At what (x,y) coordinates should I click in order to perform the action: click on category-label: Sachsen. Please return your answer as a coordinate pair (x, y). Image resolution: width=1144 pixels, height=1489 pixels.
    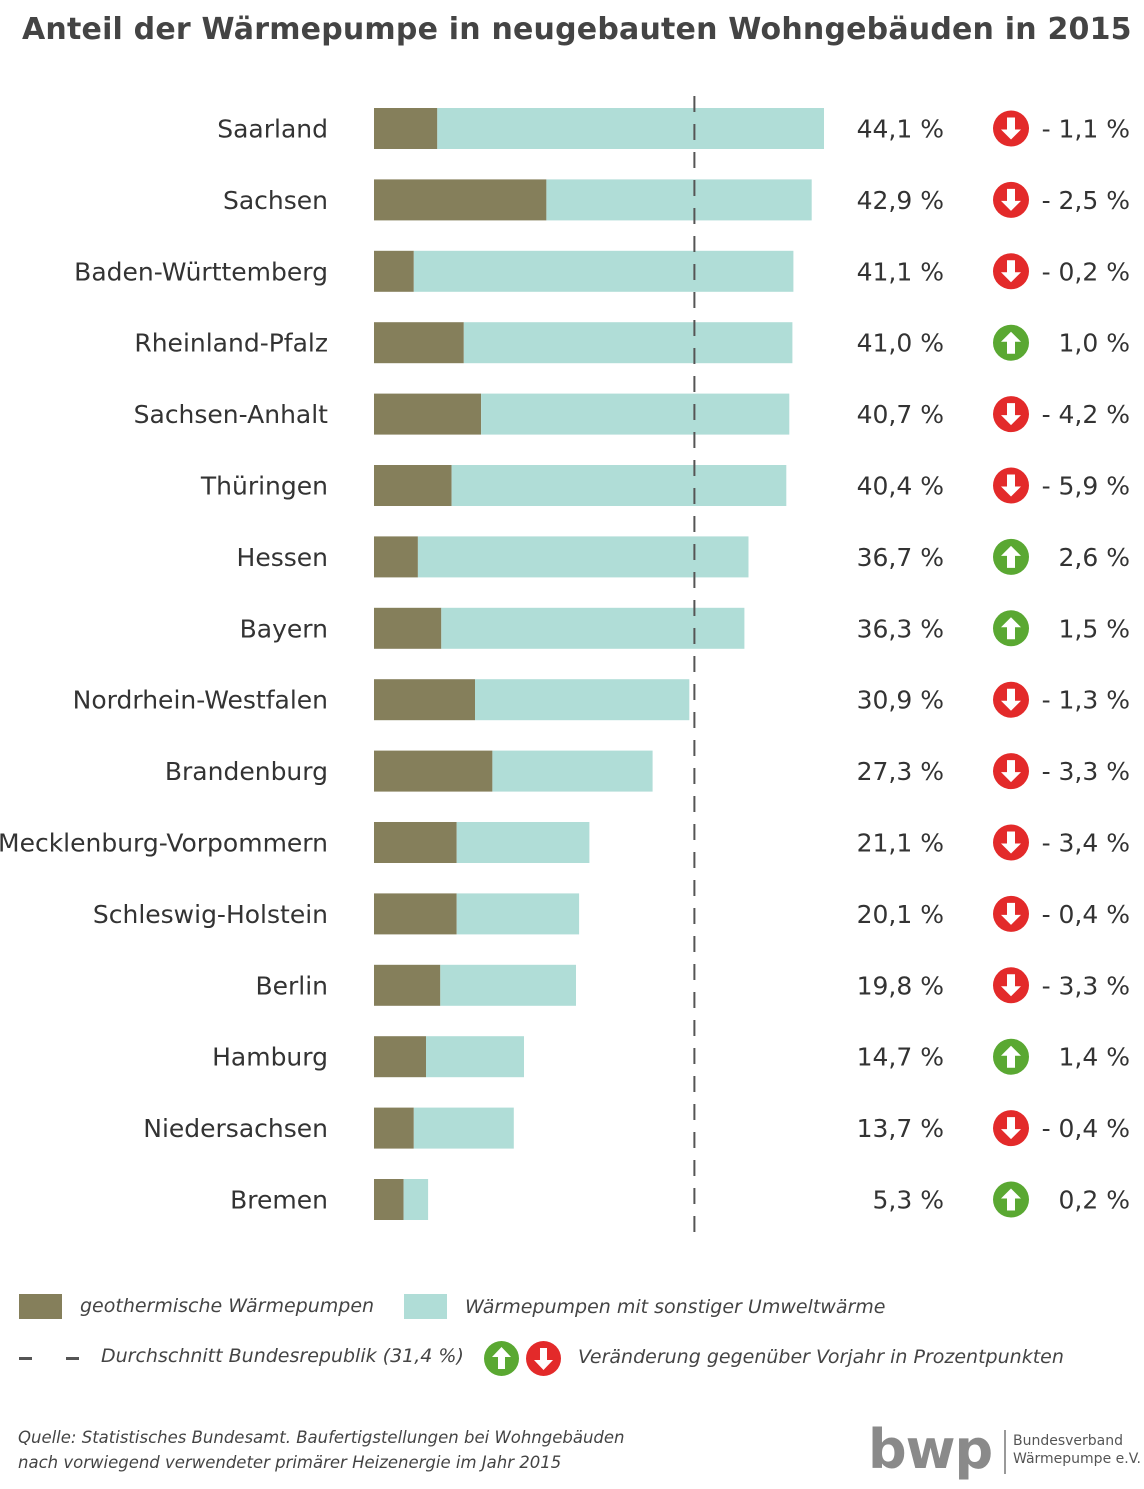
    Looking at the image, I should click on (275, 200).